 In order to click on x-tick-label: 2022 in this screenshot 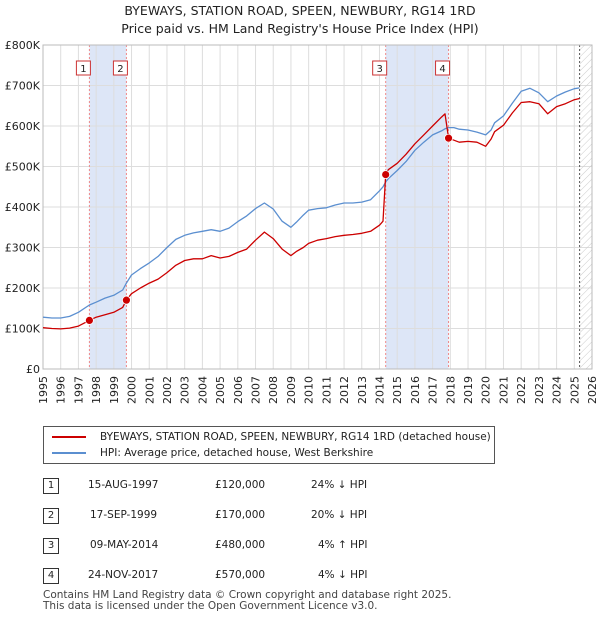, I will do `click(521, 390)`.